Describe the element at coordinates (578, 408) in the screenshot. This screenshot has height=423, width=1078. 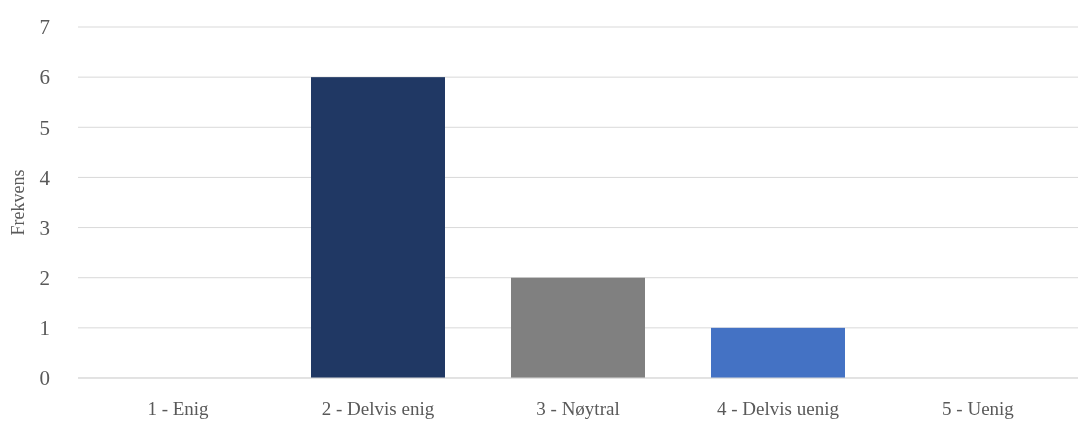
I see `x-tick-label: 3 - Nøytral` at that location.